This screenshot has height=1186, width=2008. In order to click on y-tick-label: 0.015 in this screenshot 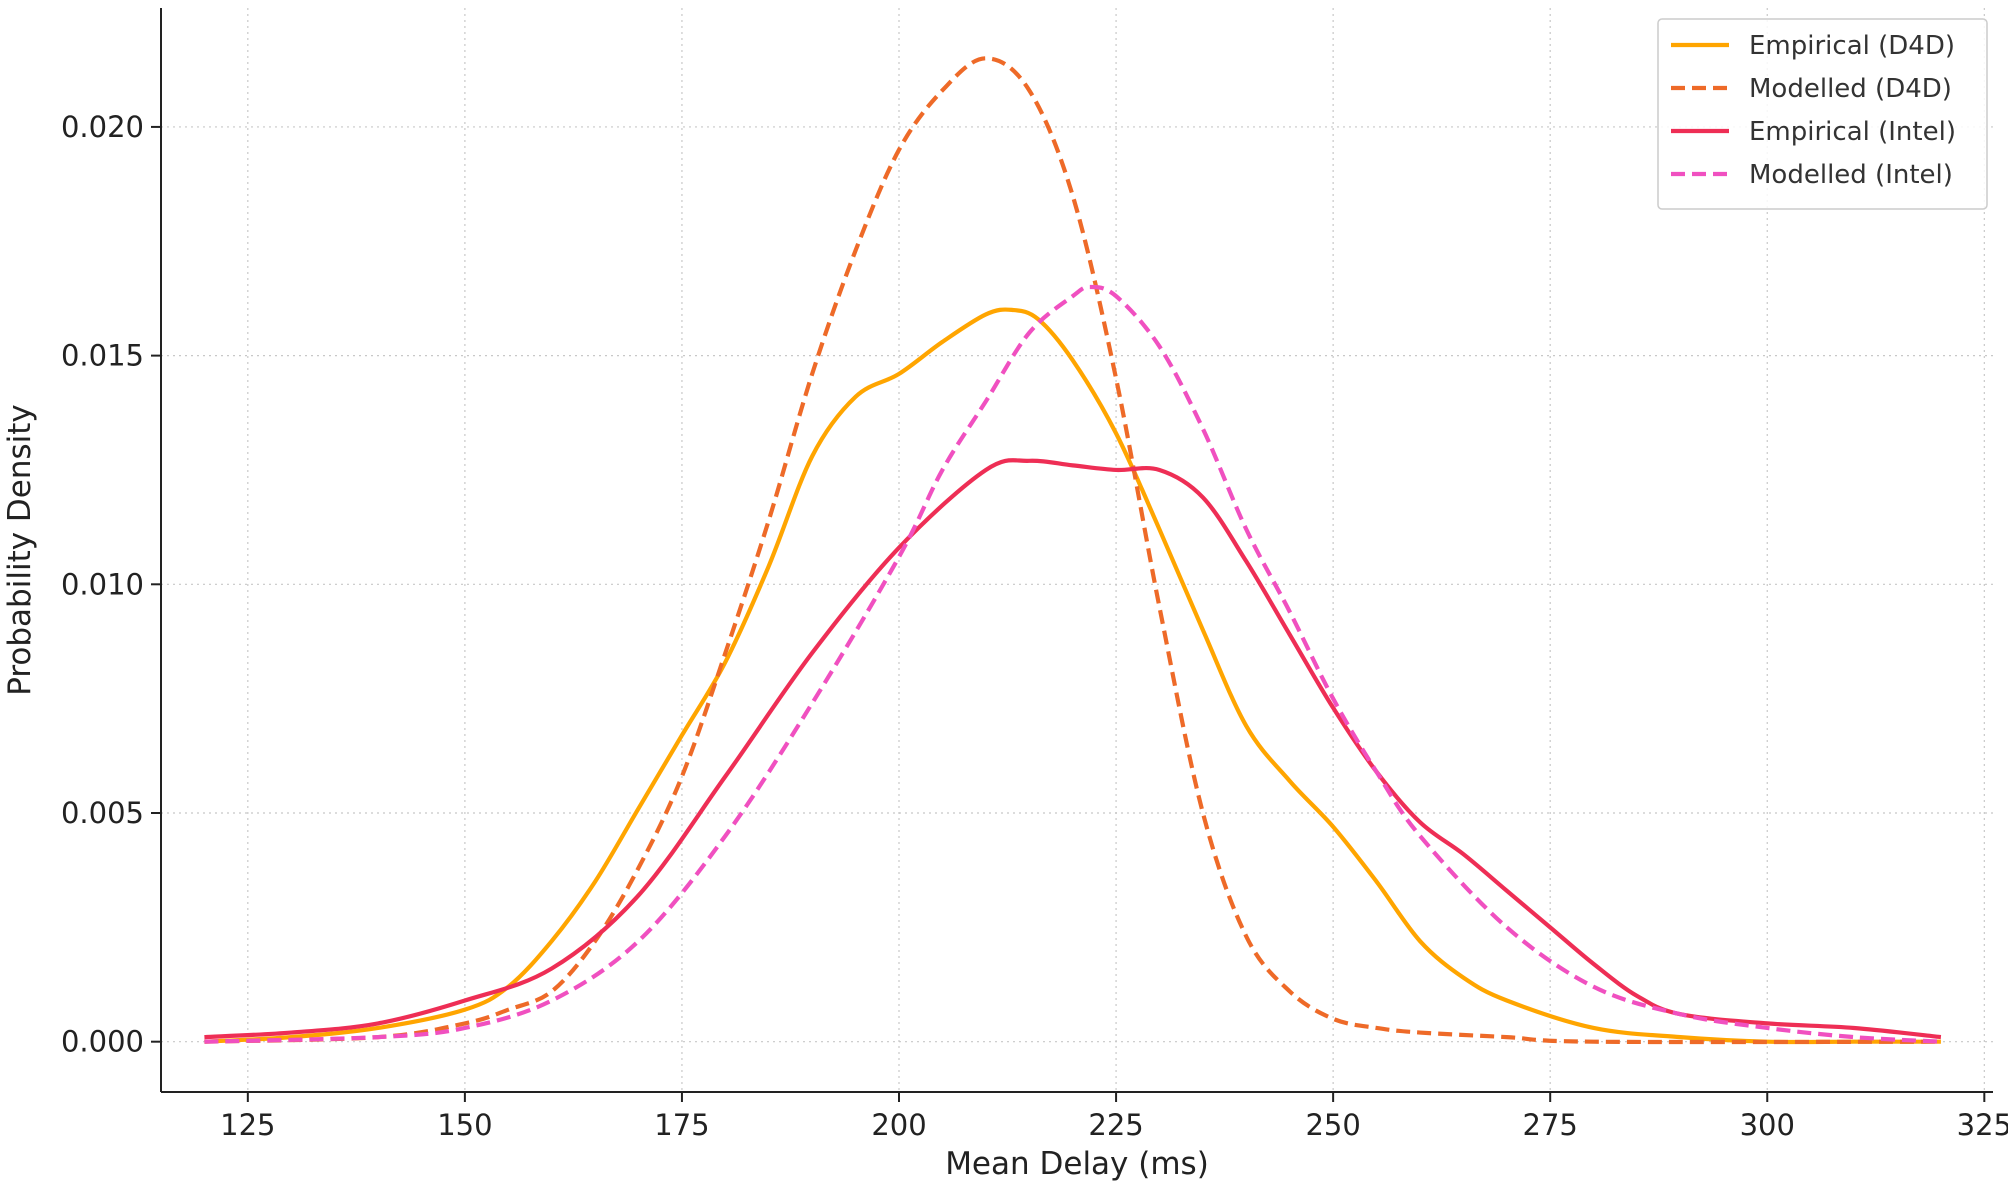, I will do `click(102, 356)`.